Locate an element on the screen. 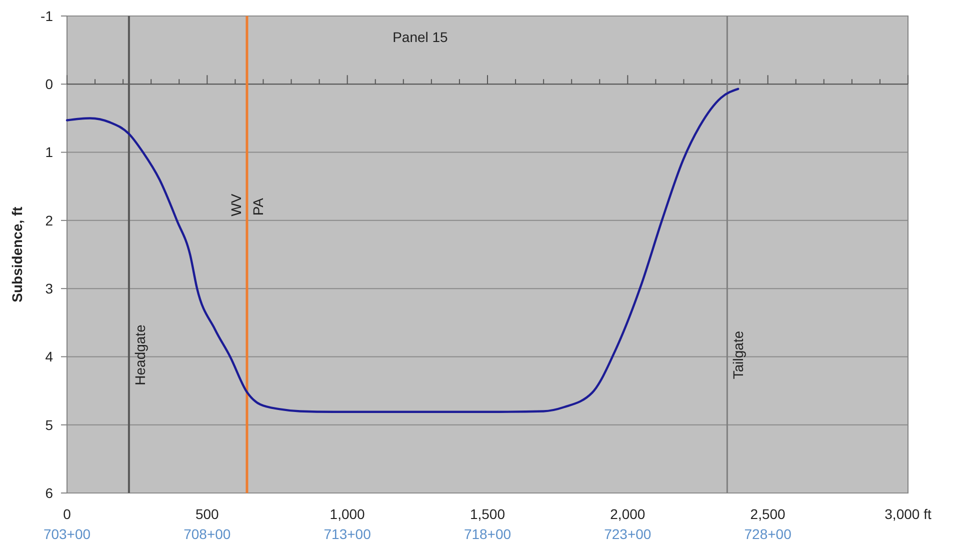  ref-line-label: Tailgate is located at coordinates (738, 355).